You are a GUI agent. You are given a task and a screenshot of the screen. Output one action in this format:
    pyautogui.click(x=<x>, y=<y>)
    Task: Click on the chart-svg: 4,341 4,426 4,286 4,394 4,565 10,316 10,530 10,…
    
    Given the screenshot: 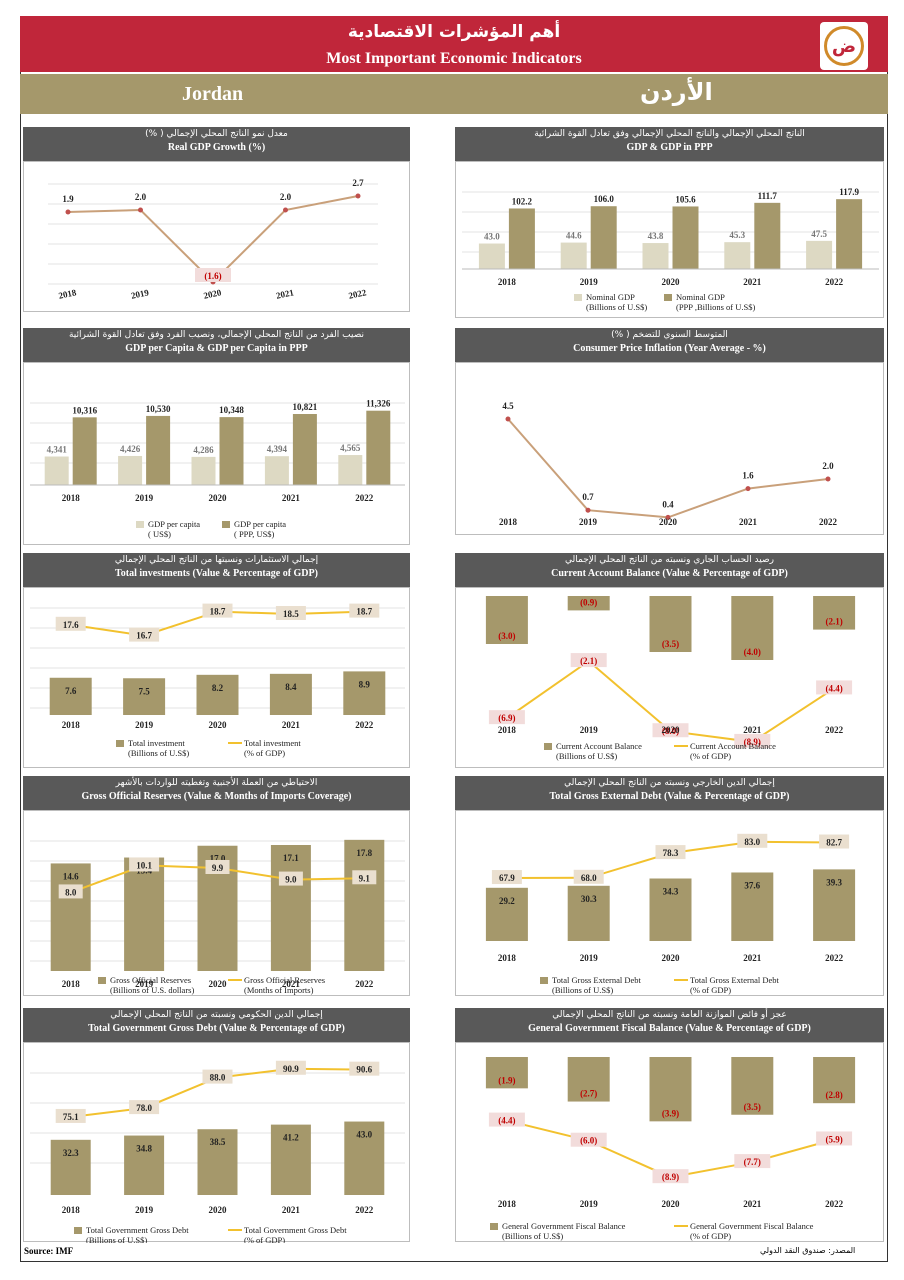 What is the action you would take?
    pyautogui.click(x=217, y=469)
    